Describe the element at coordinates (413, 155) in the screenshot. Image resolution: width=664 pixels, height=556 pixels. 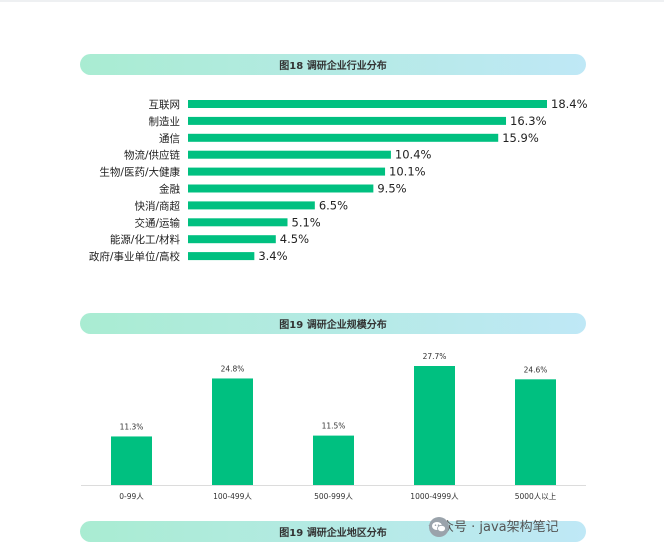
I see `industry-value-label: 10.4%` at that location.